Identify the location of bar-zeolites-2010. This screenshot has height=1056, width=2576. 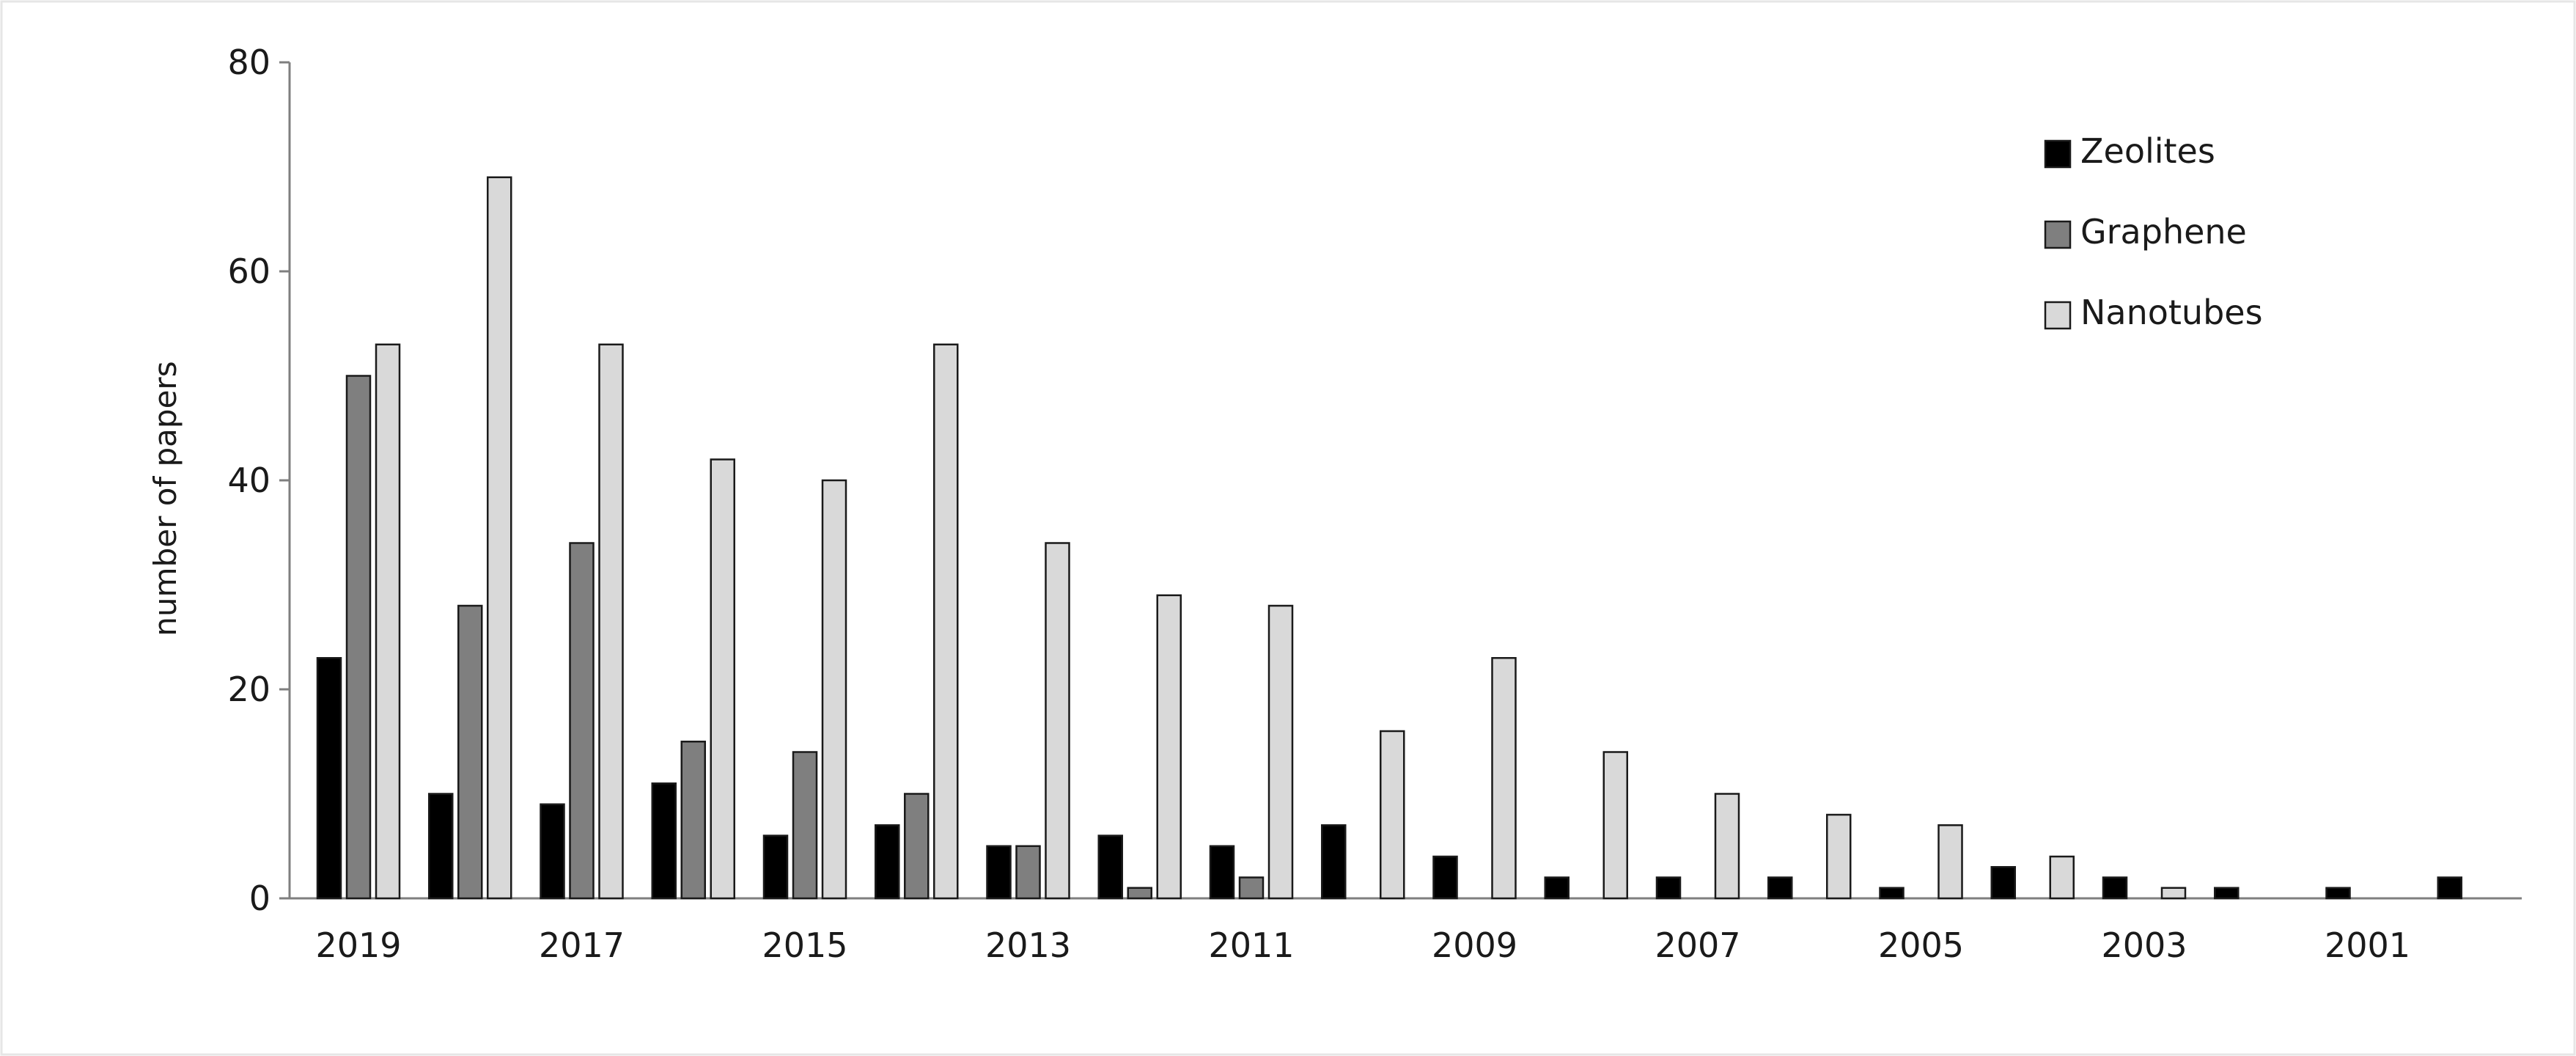
(1333, 861).